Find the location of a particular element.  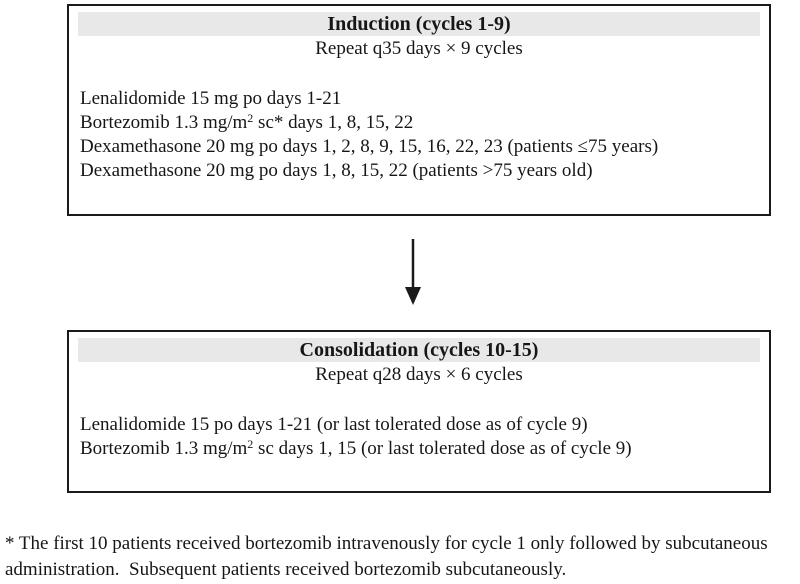

drug-line-text: Lenalidomide 15 mg po days 1-21 is located at coordinates (211, 98).